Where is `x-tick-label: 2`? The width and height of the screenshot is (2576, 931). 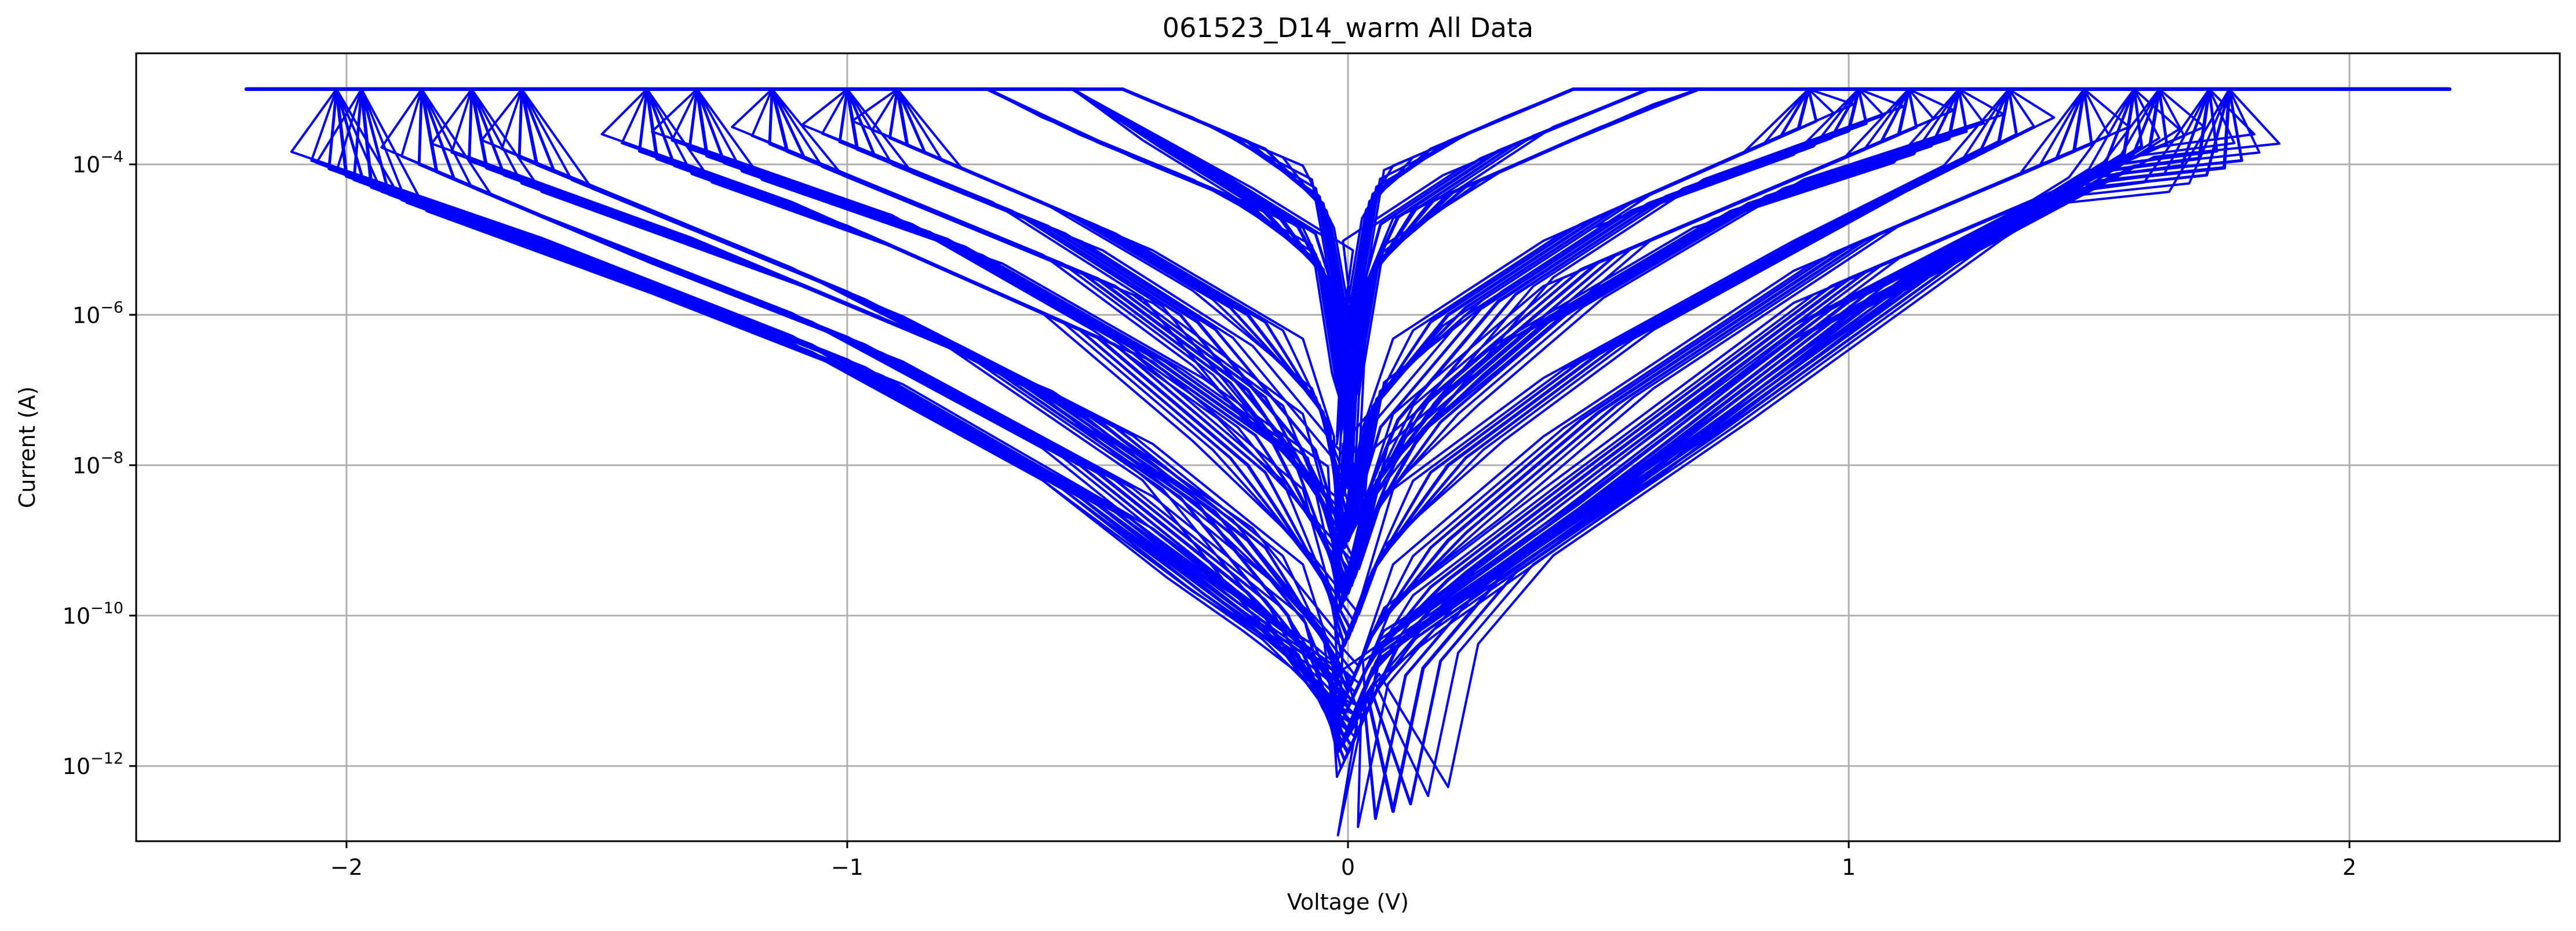
x-tick-label: 2 is located at coordinates (2349, 867).